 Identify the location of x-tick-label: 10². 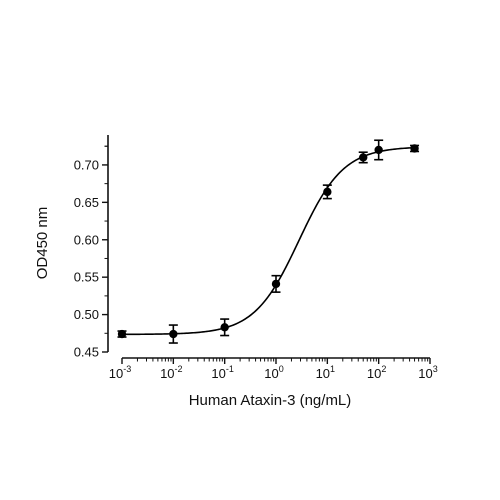
(376, 372).